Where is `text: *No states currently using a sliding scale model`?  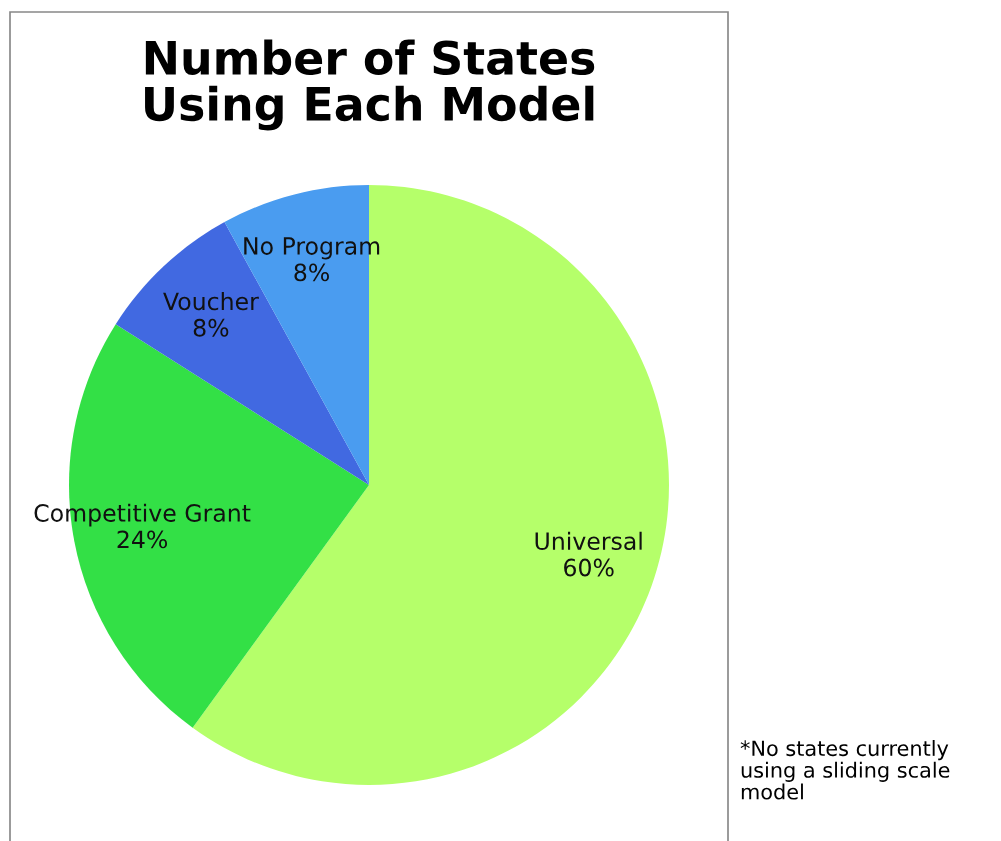
text: *No states currently using a sliding scale model is located at coordinates (845, 770).